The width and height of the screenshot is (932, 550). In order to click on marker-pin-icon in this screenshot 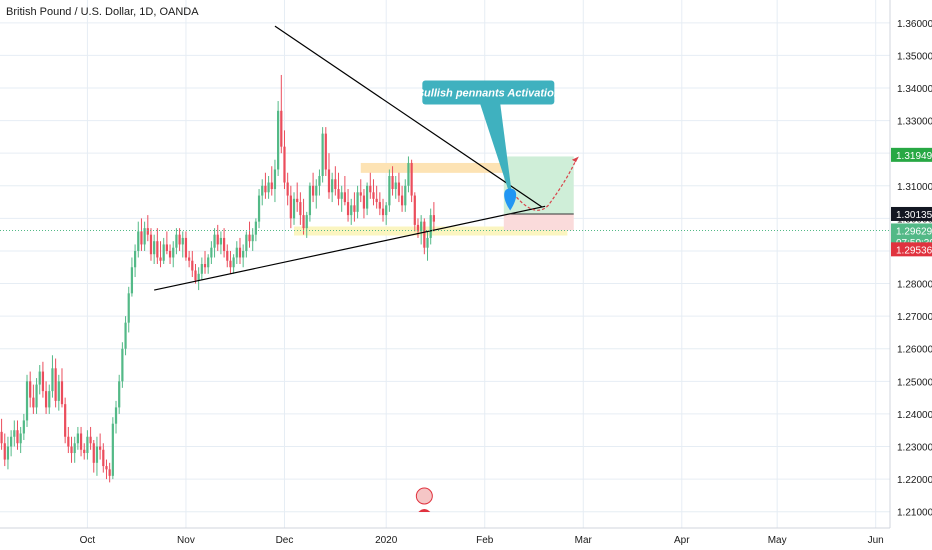, I will do `click(510, 199)`.